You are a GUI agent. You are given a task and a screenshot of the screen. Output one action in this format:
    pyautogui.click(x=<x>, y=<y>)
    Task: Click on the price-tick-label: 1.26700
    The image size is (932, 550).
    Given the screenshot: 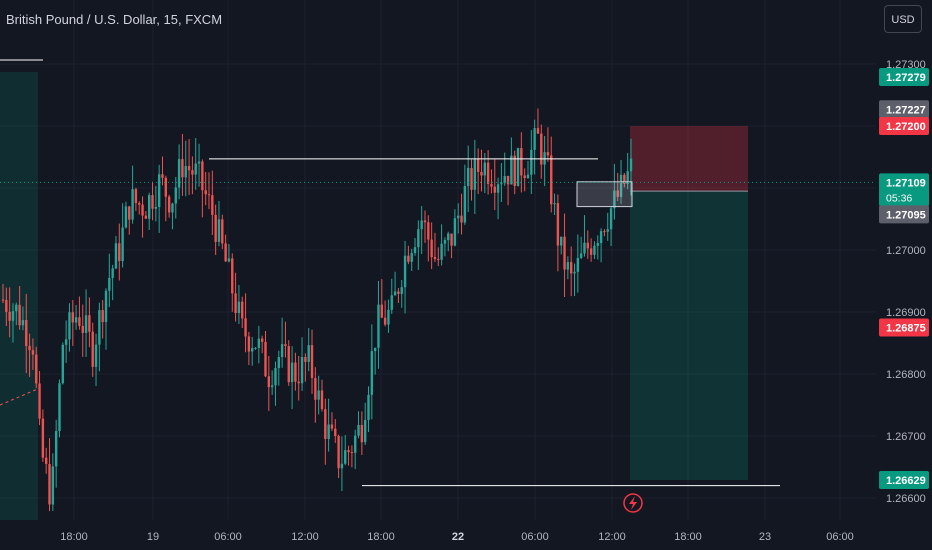 What is the action you would take?
    pyautogui.click(x=906, y=437)
    